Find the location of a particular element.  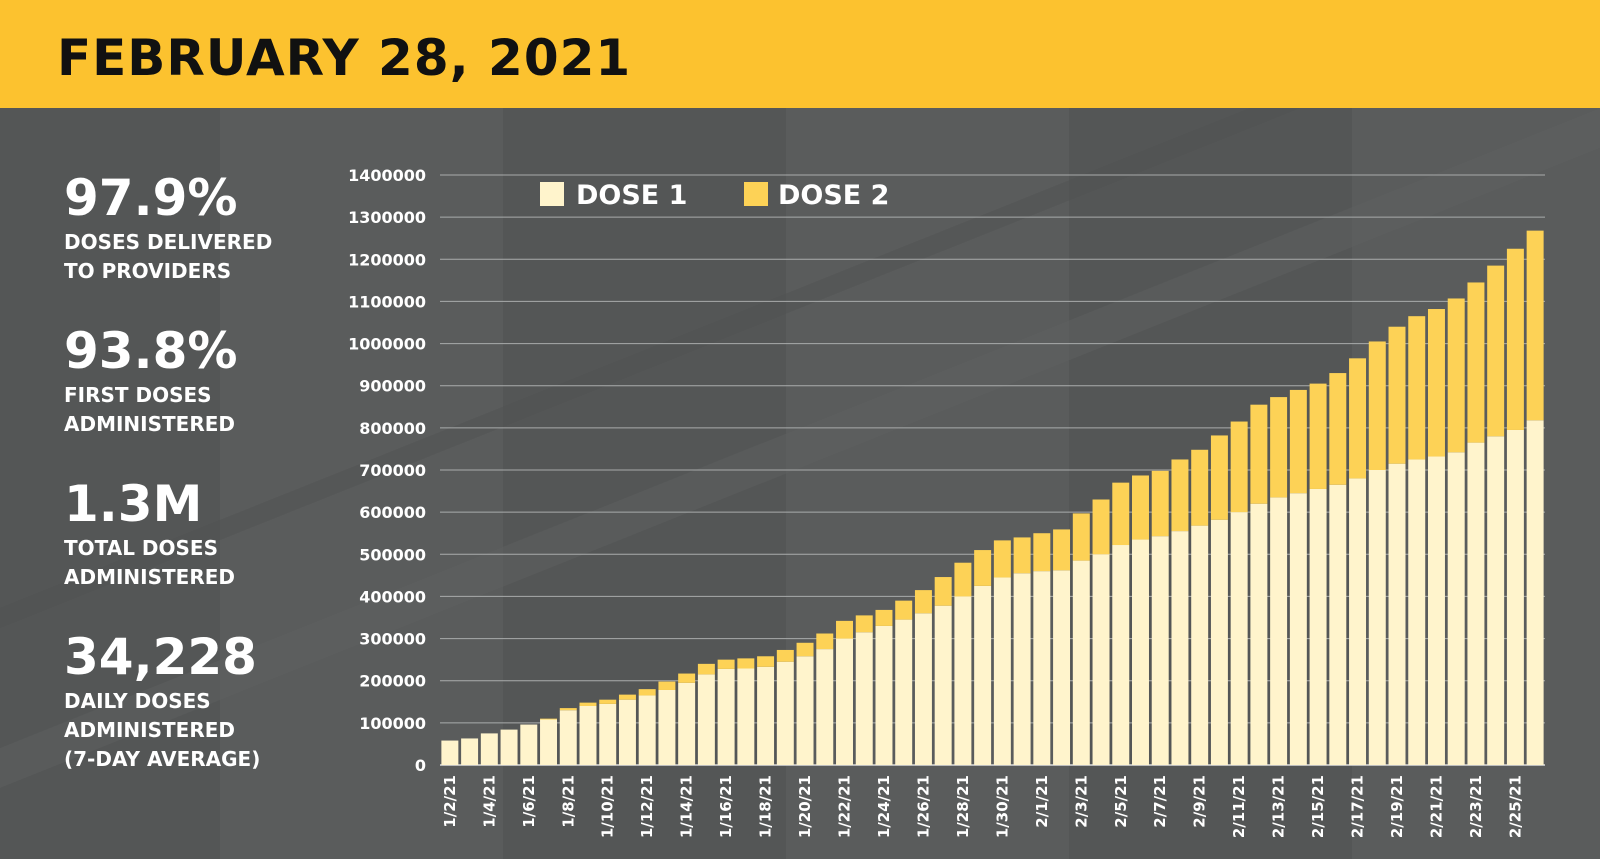

x-tick-label: 2/21/21 is located at coordinates (1436, 806).